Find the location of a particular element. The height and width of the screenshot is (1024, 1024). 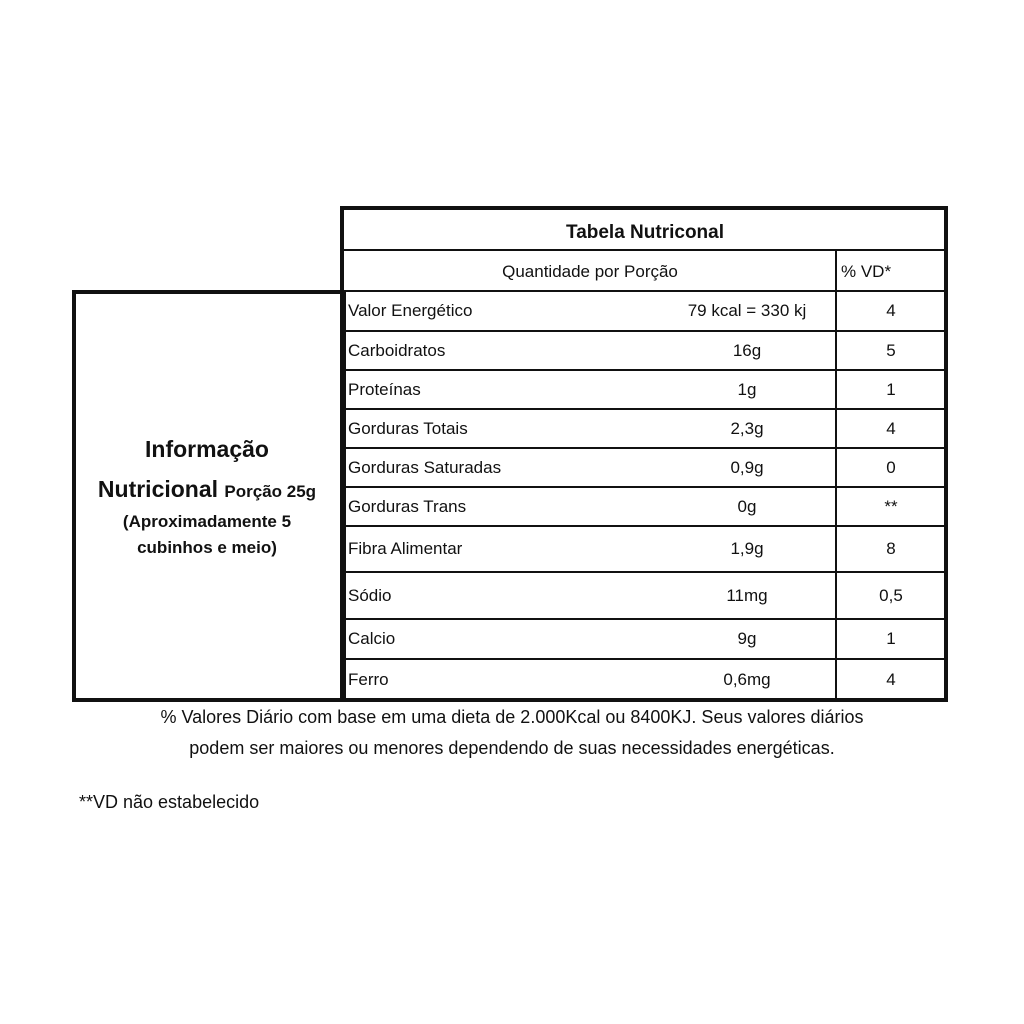

nutrient-name: Ferro is located at coordinates (368, 679).